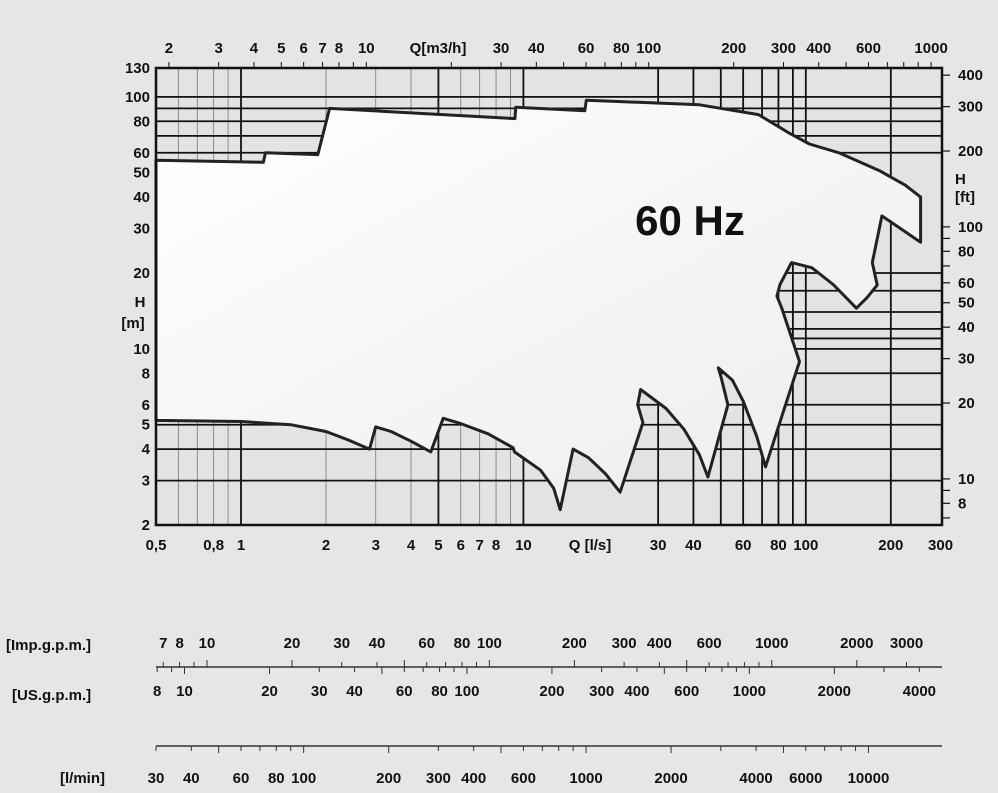  Describe the element at coordinates (890, 545) in the screenshot. I see `x-tick-label-bottom: 200` at that location.